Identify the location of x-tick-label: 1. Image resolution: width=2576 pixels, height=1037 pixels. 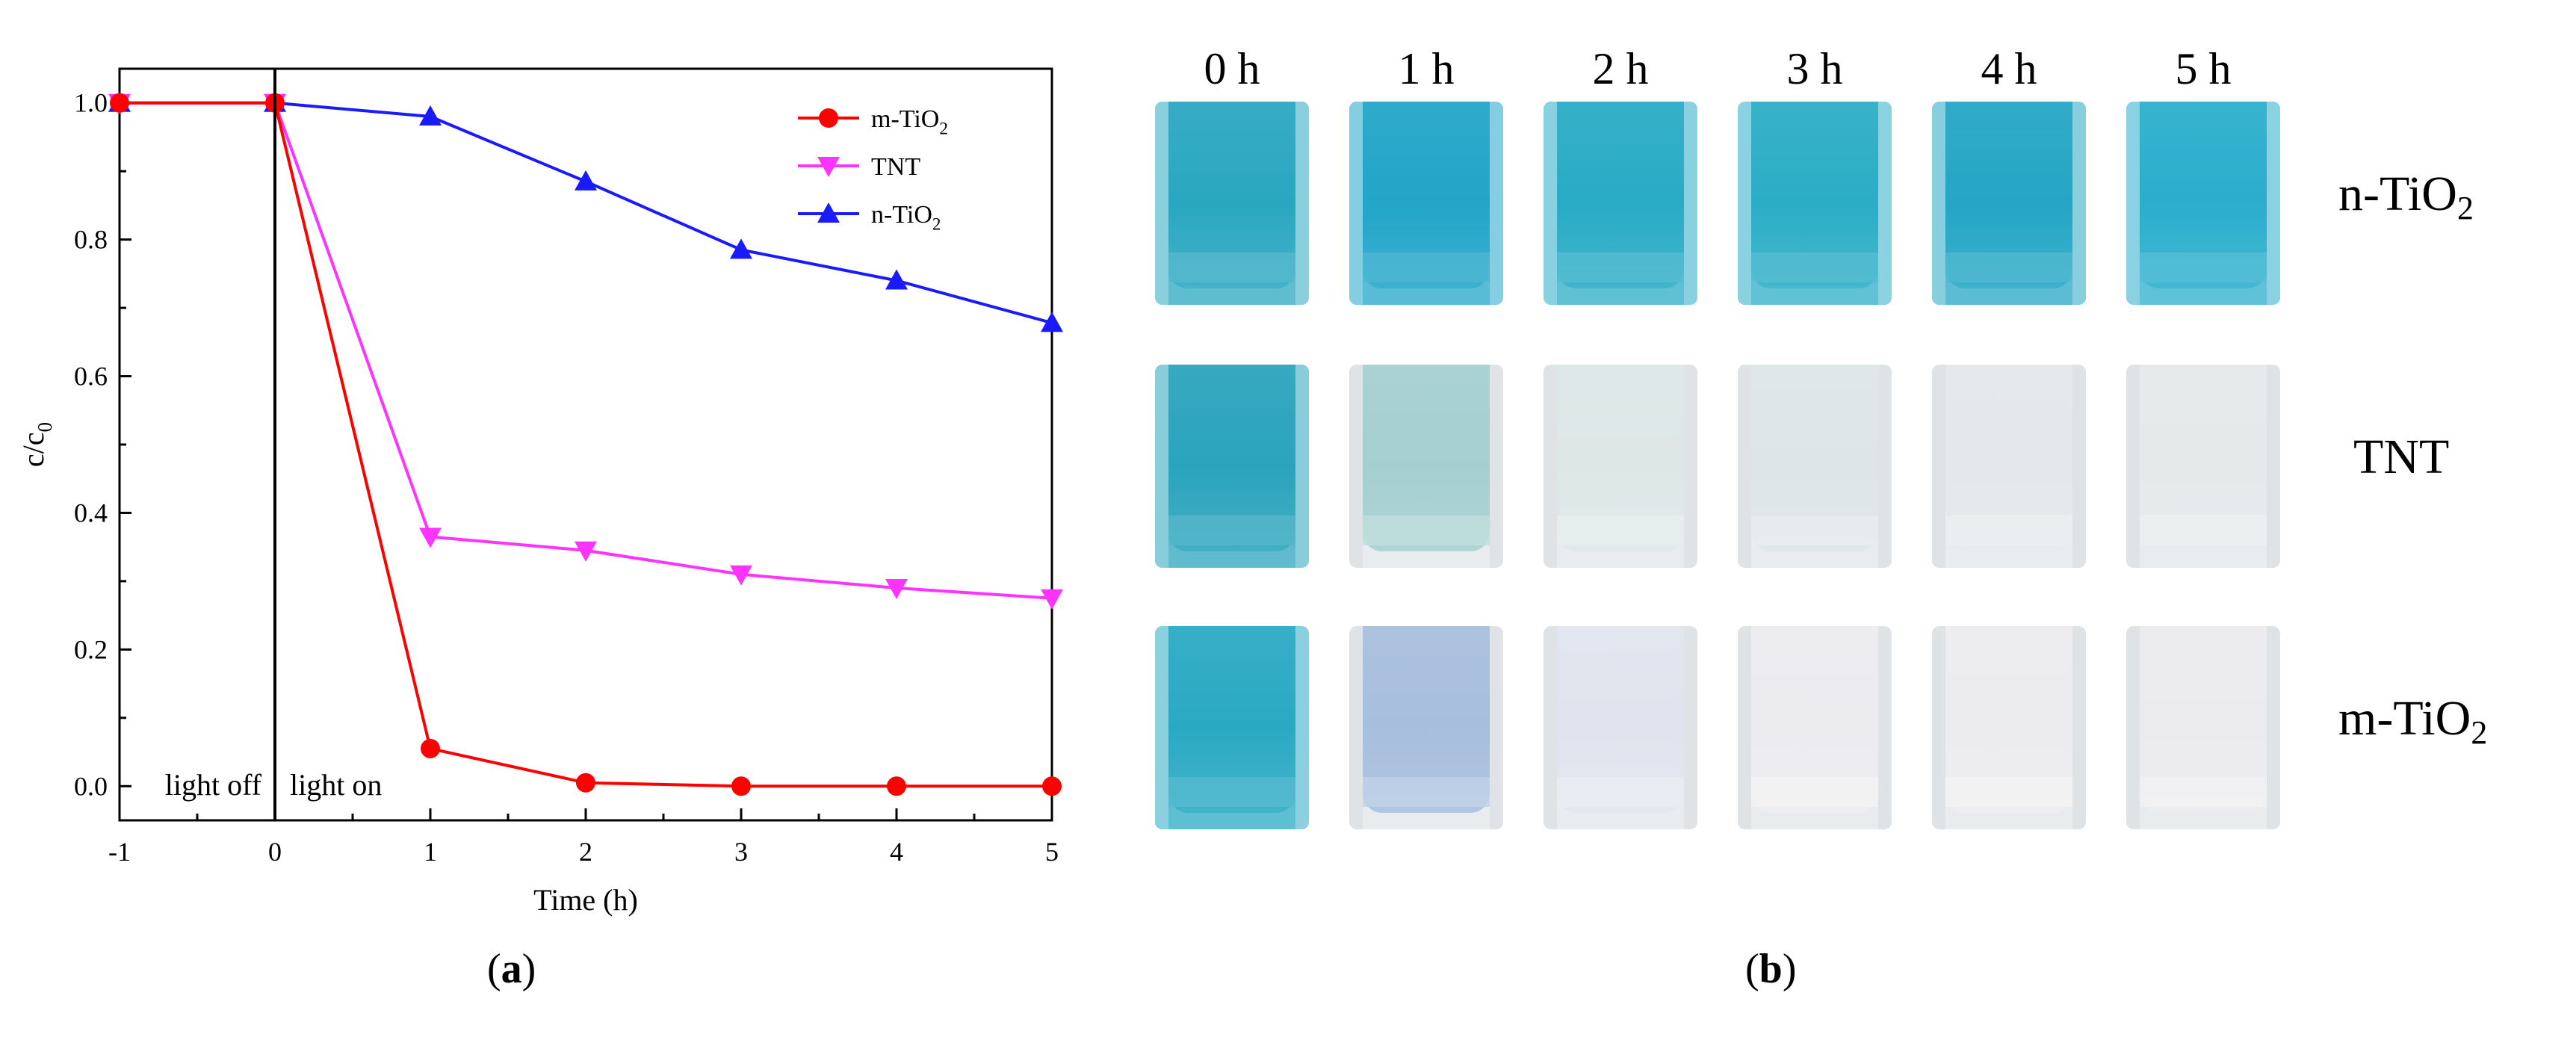
(430, 852).